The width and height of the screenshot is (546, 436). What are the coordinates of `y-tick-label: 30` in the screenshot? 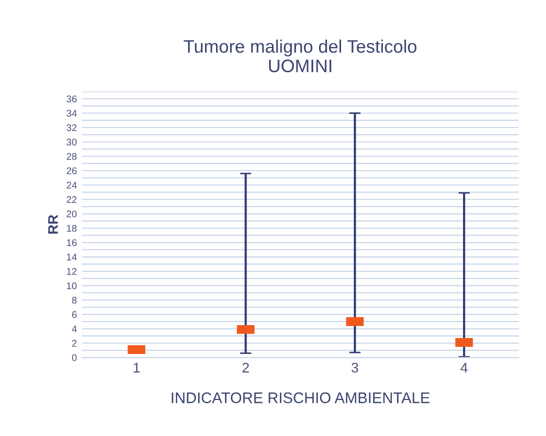 It's located at (71, 142).